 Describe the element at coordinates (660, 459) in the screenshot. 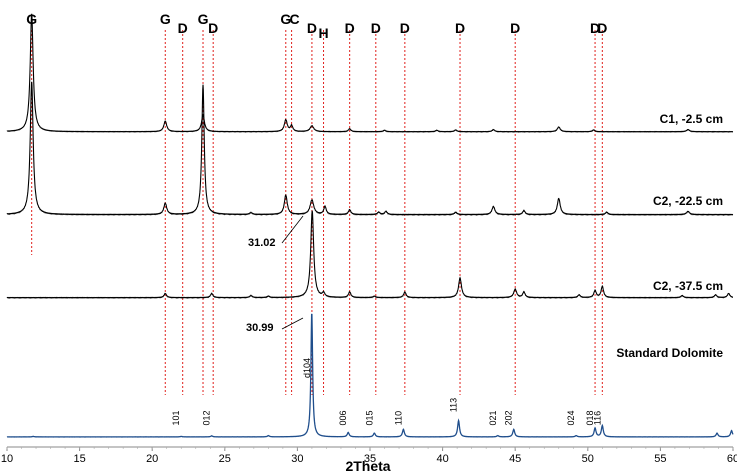

I see `x-tick-label: 55` at that location.